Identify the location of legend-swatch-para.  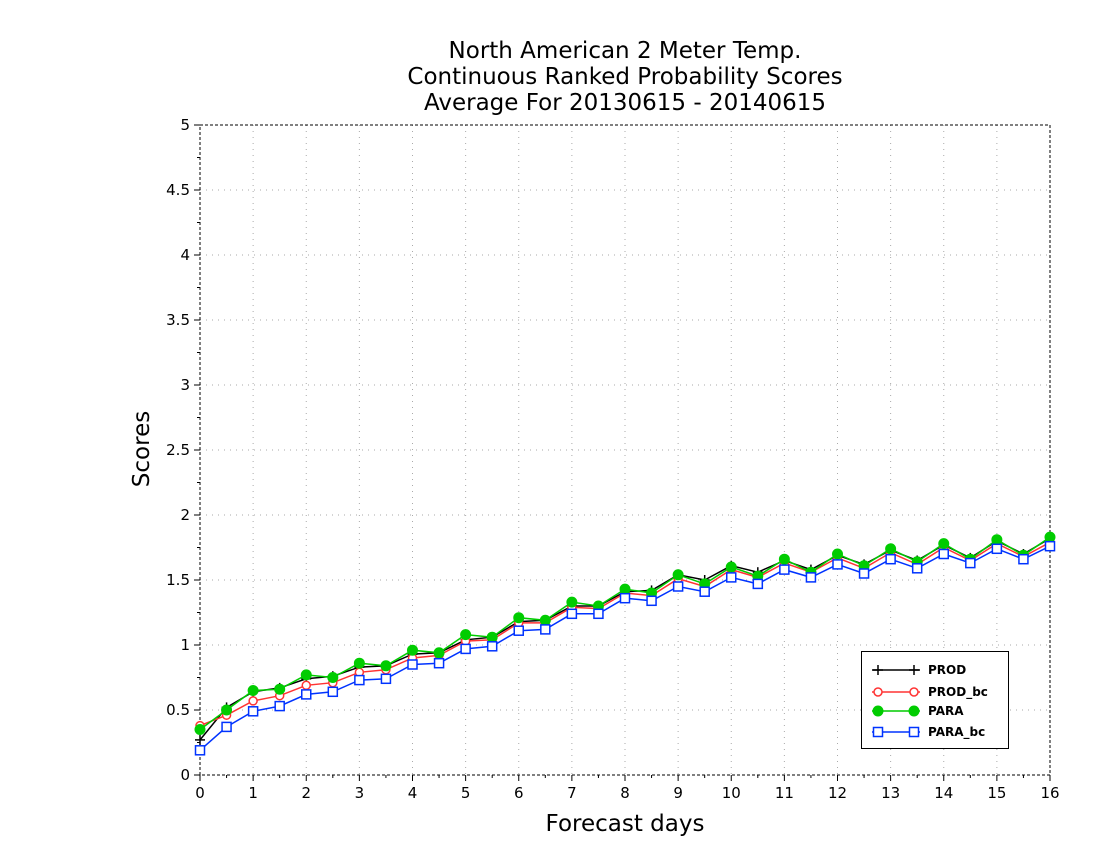
(896, 711).